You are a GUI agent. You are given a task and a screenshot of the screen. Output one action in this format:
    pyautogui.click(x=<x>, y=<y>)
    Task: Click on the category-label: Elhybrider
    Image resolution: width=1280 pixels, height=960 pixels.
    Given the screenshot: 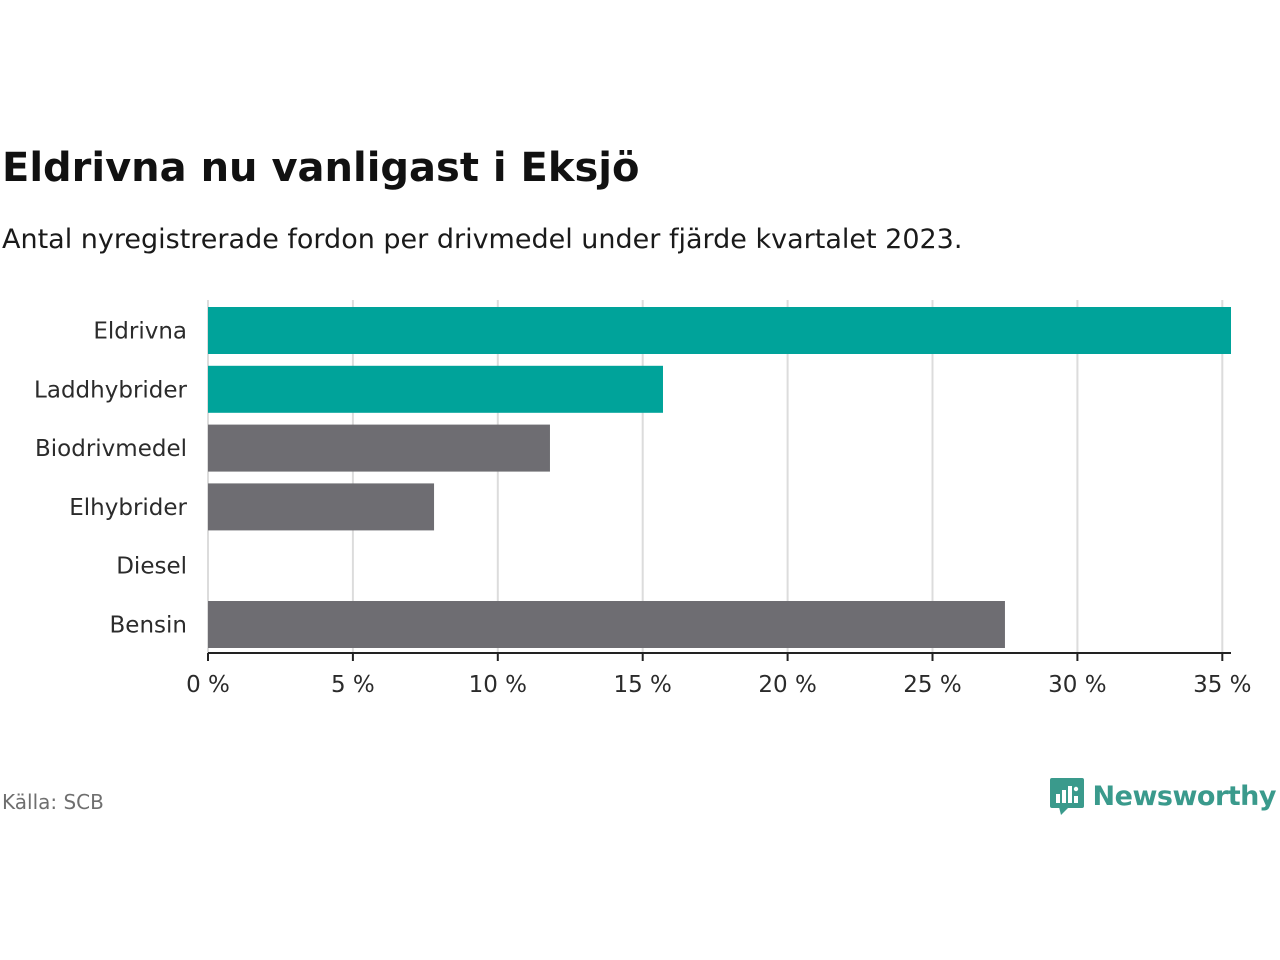 What is the action you would take?
    pyautogui.click(x=128, y=508)
    